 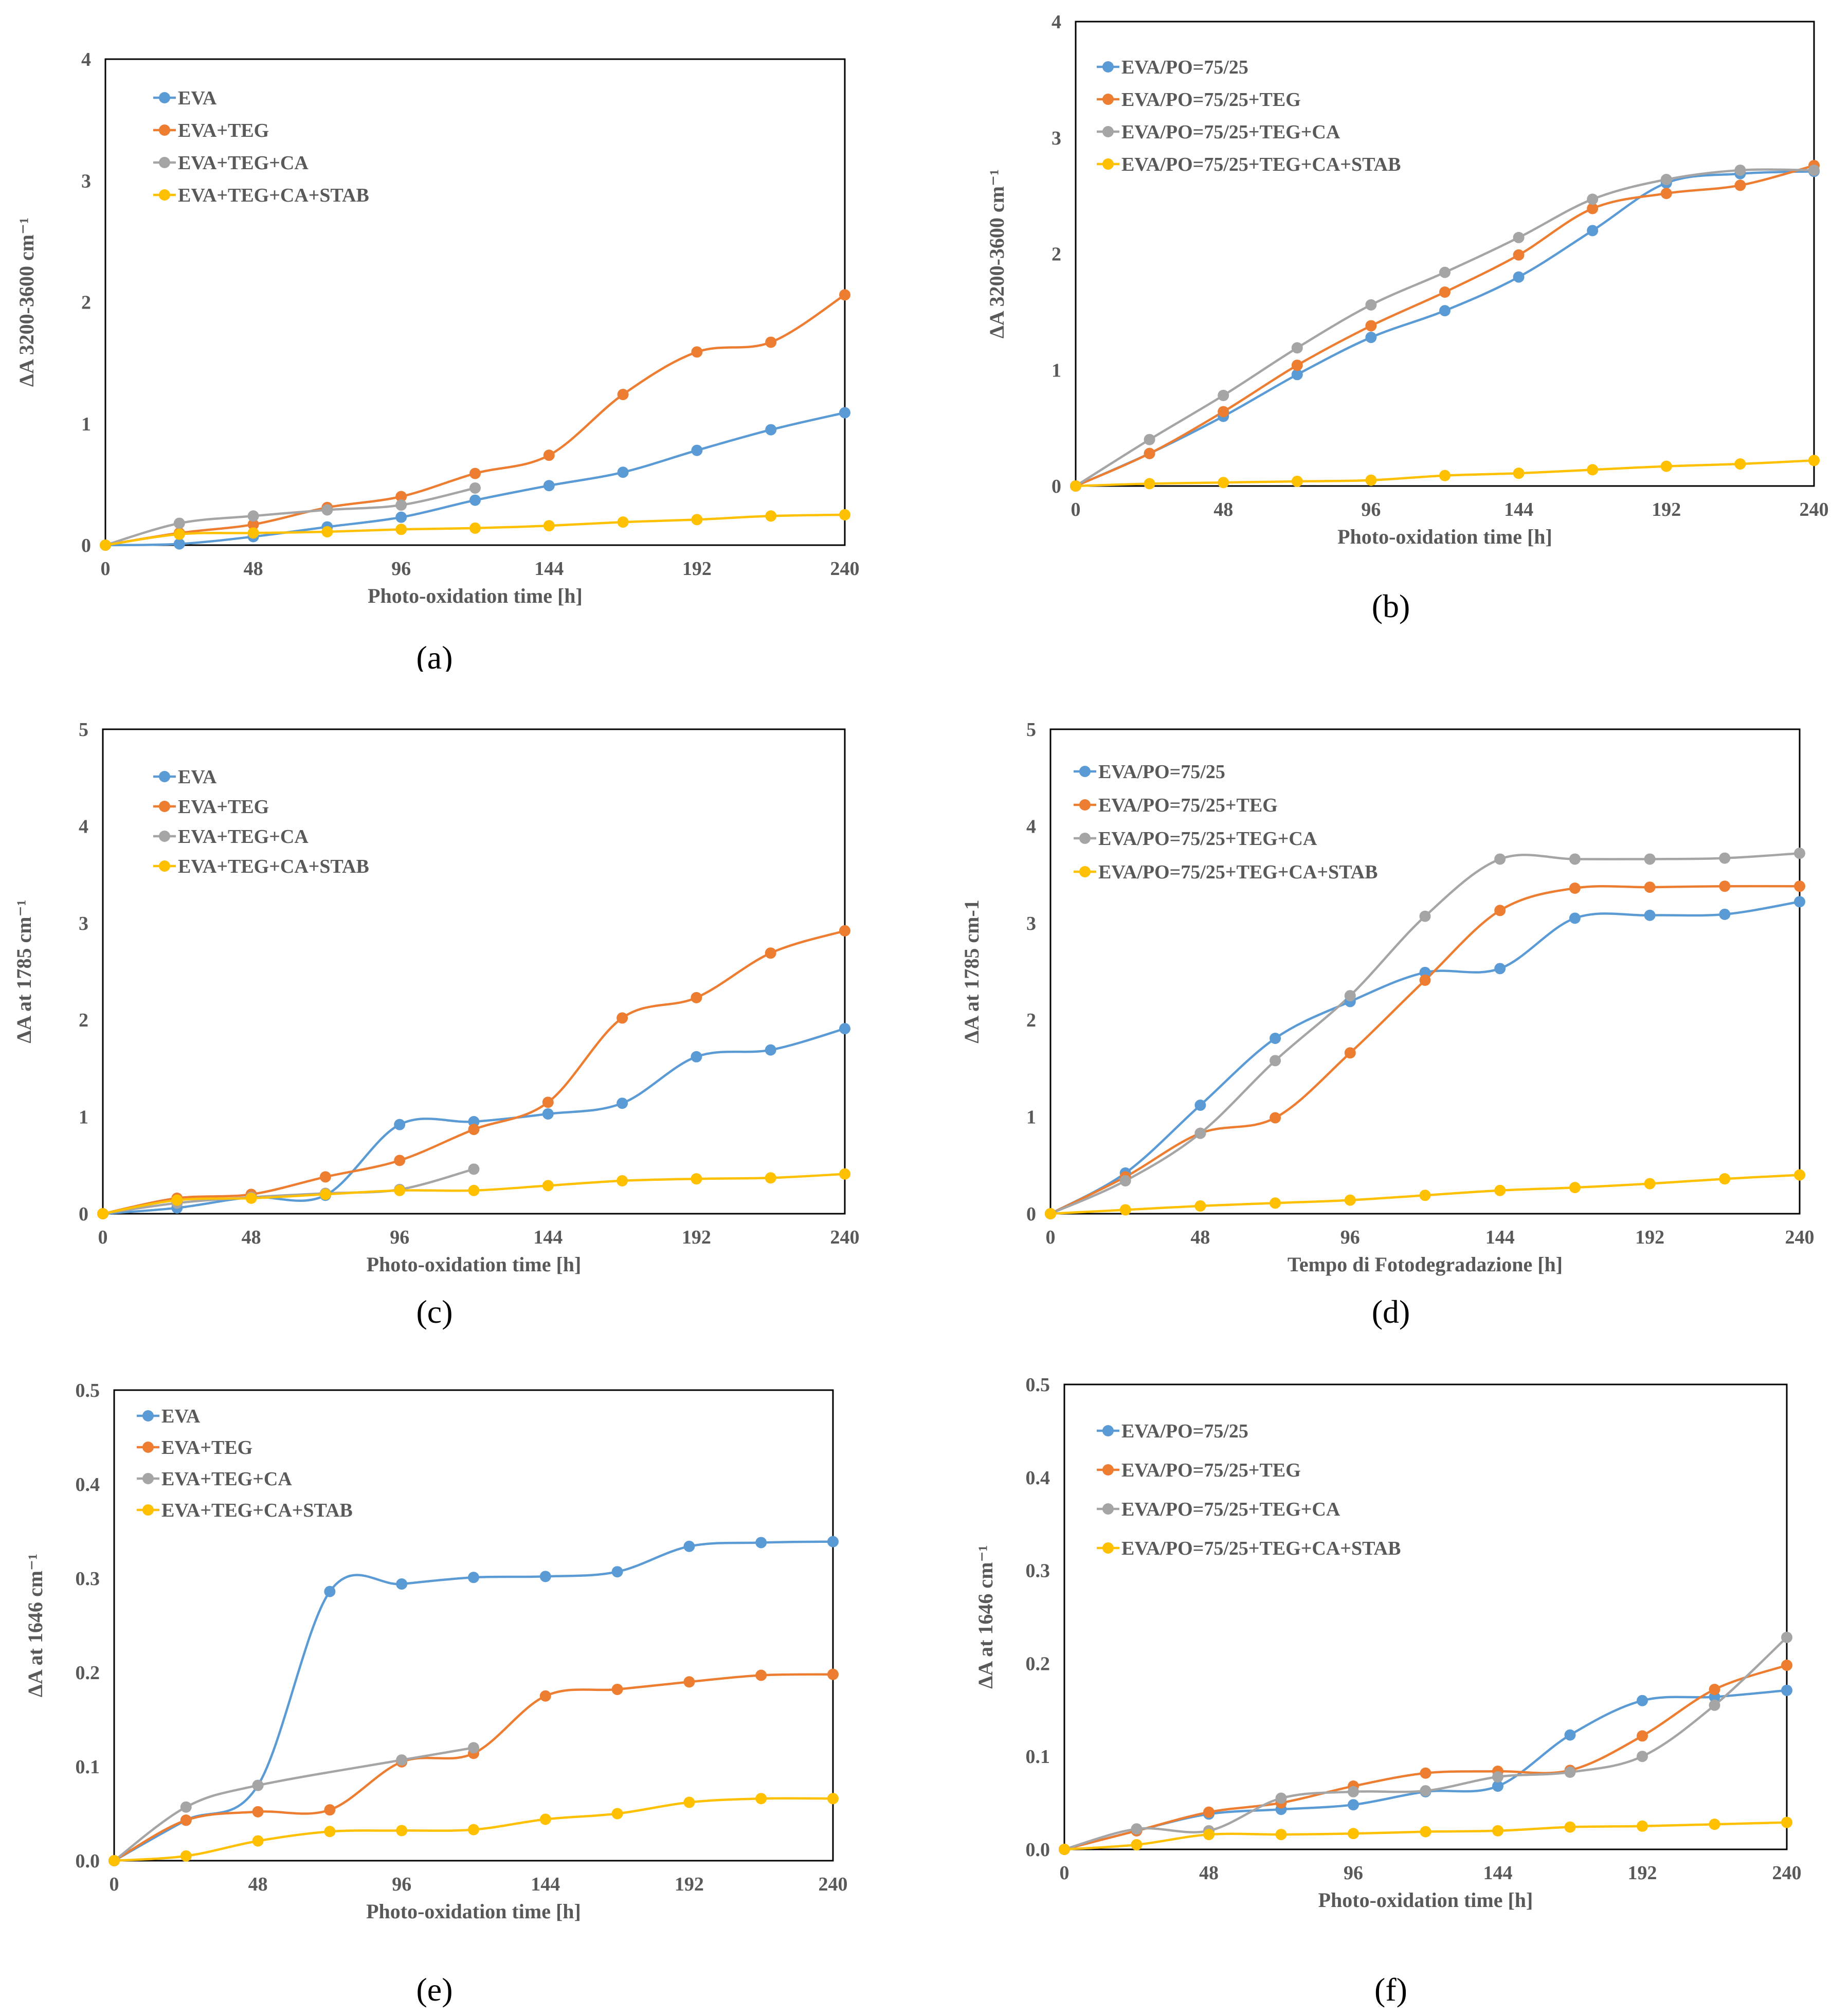 I want to click on y-tick-label-e: 0.5, so click(x=88, y=1390).